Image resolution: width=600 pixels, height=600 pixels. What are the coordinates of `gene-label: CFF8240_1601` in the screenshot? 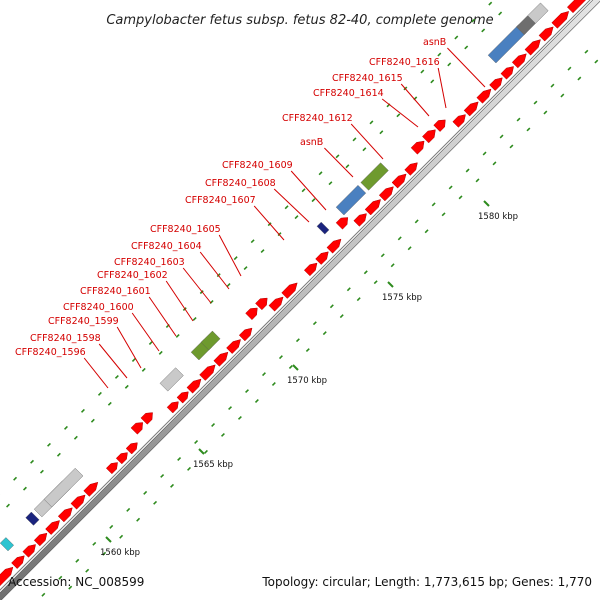 It's located at (115, 291).